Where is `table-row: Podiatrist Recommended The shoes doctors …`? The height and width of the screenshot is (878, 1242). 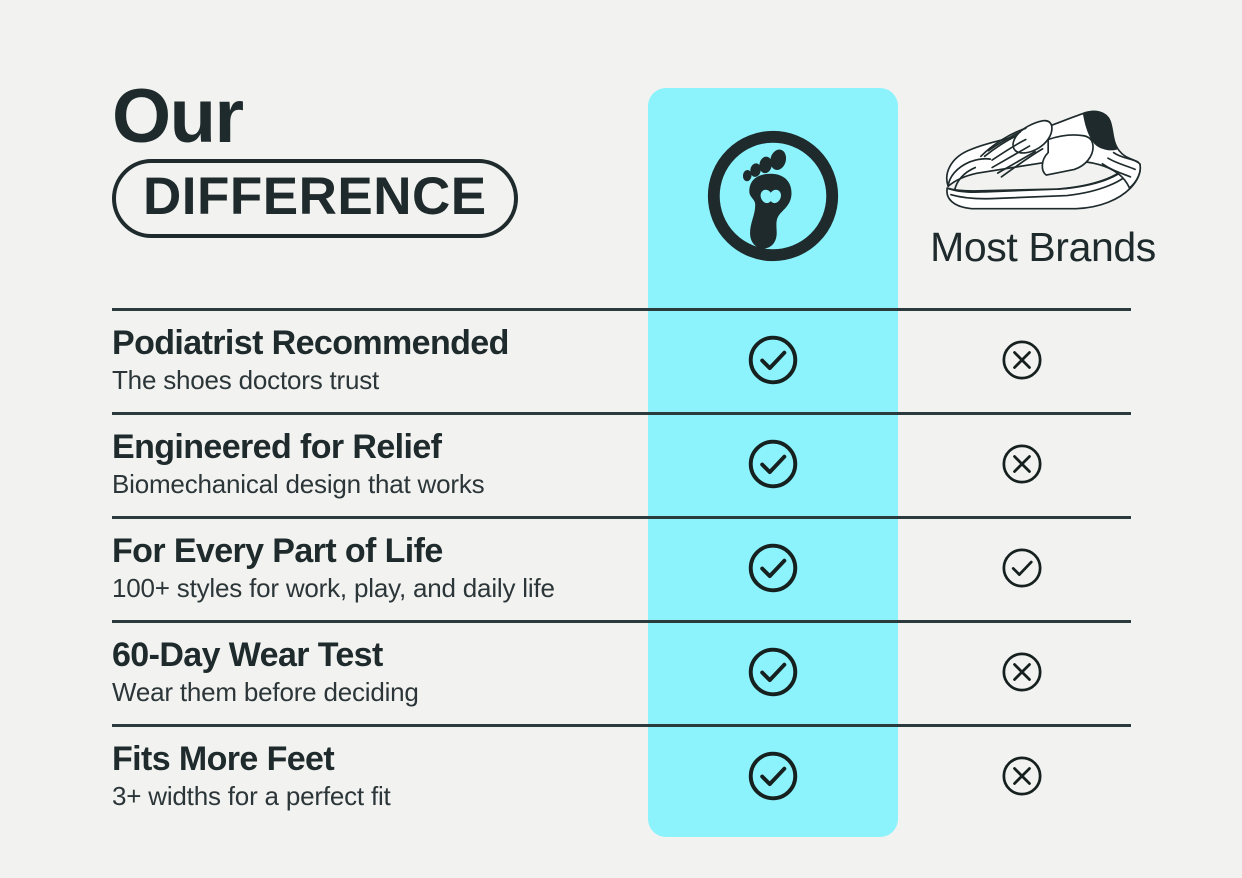
table-row: Podiatrist Recommended The shoes doctors … is located at coordinates (621, 360).